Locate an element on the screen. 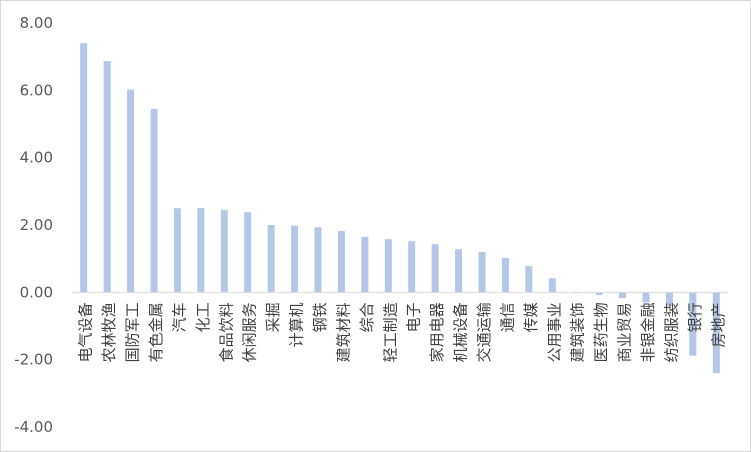 Image resolution: width=751 pixels, height=452 pixels. x-tick-label: 有色金属 is located at coordinates (156, 332).